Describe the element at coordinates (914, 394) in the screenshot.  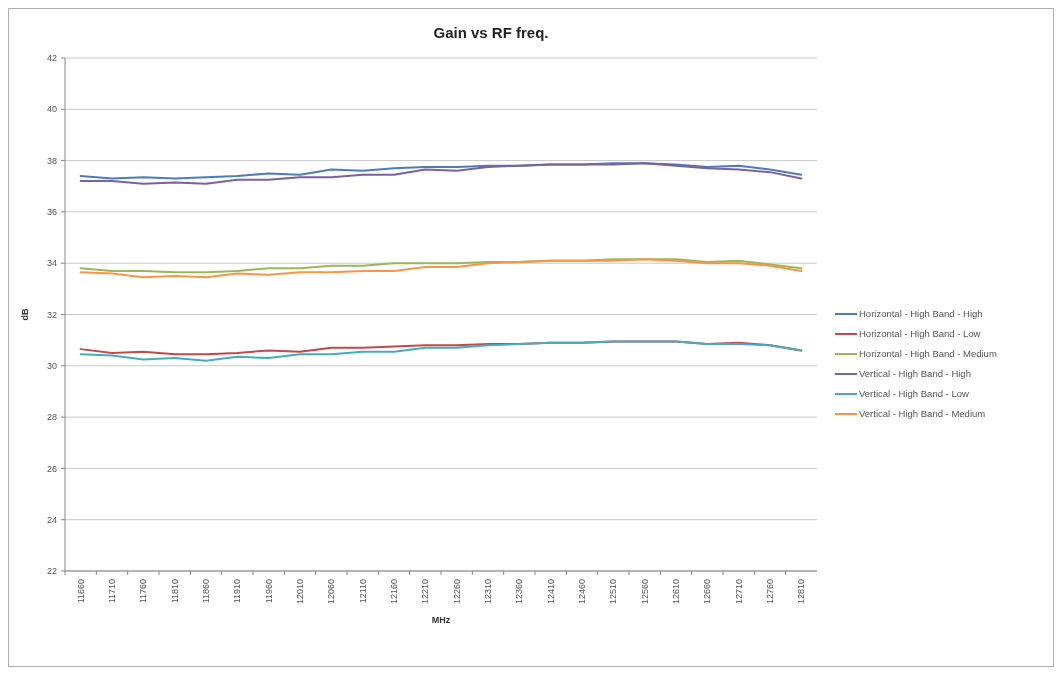
I see `legend-label: Vertical - High Band - Low` at that location.